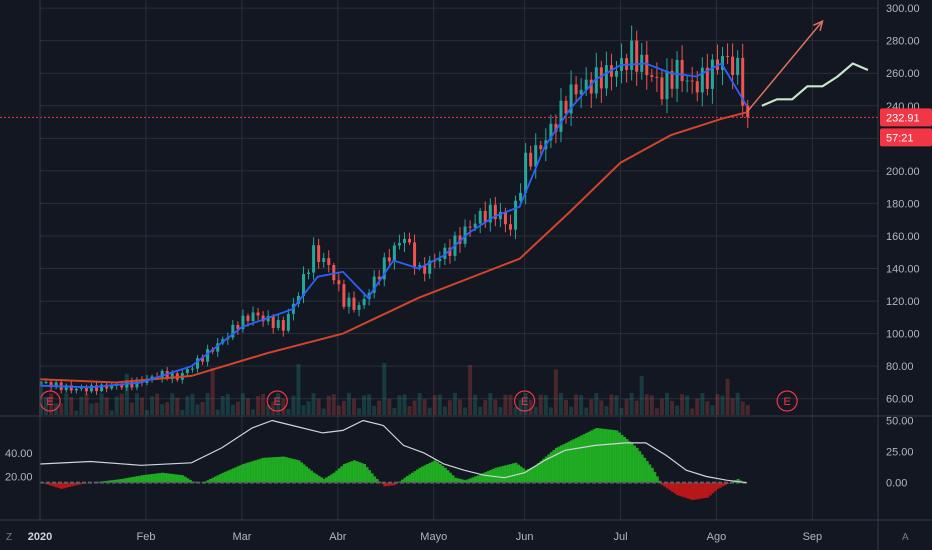  Describe the element at coordinates (9, 537) in the screenshot. I see `corner-left-label: Z` at that location.